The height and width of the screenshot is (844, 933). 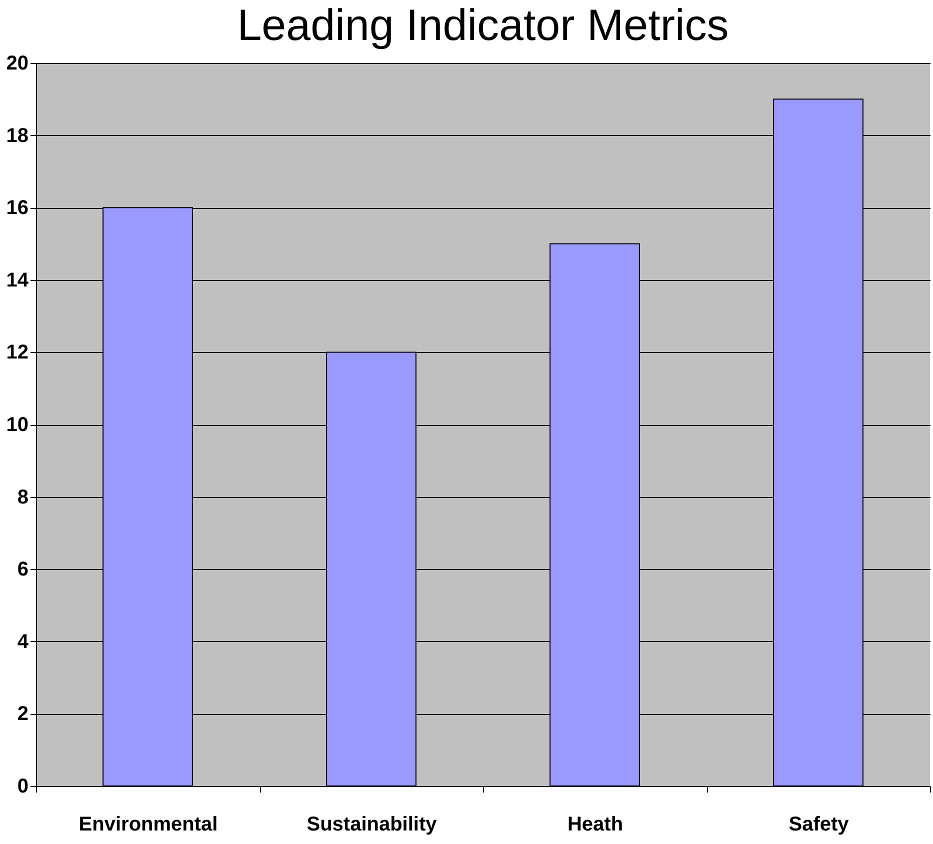 What do you see at coordinates (22, 569) in the screenshot?
I see `y-tick-label: 6` at bounding box center [22, 569].